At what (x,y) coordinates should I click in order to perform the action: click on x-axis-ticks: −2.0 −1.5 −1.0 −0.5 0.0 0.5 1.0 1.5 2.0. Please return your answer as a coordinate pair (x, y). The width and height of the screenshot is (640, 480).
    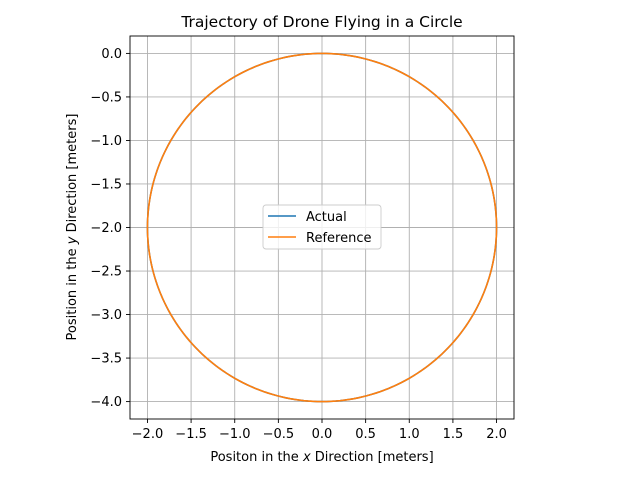
    Looking at the image, I should click on (319, 430).